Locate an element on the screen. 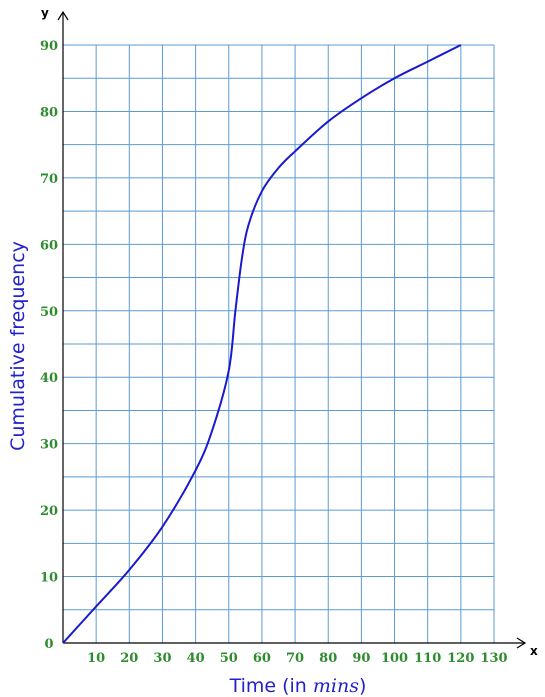  y-tick-80: 80 is located at coordinates (49, 112).